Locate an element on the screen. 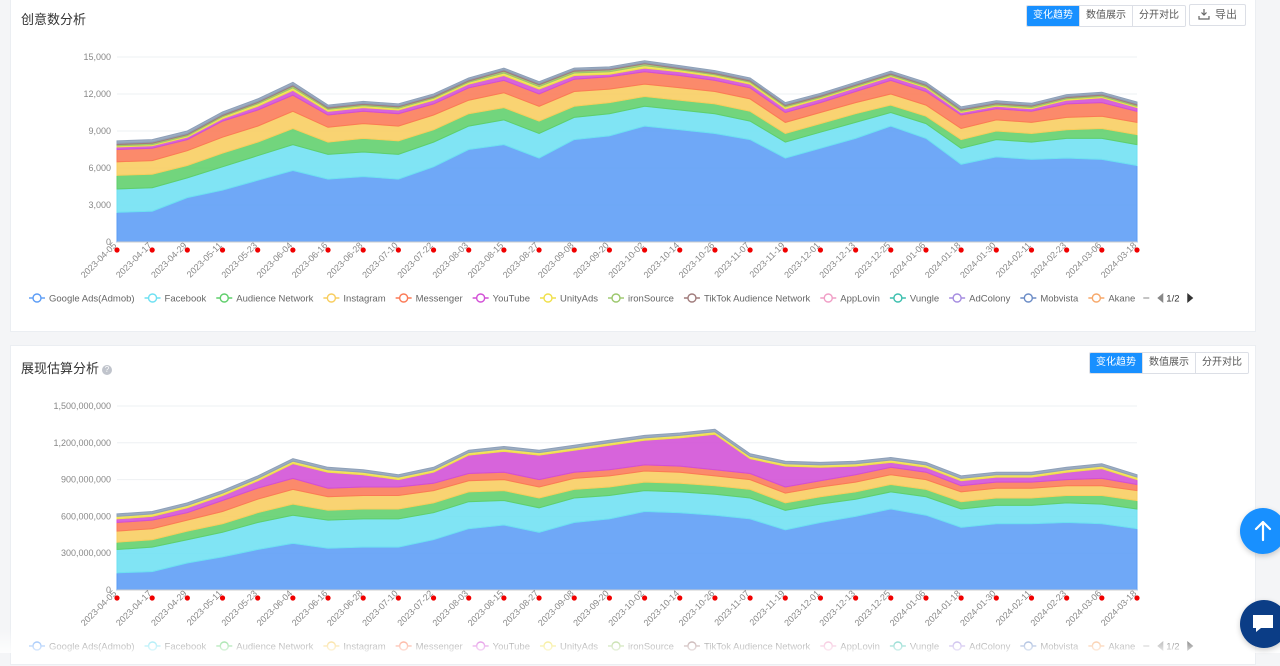 This screenshot has width=1280, height=666. legend-label: Instagram is located at coordinates (364, 647).